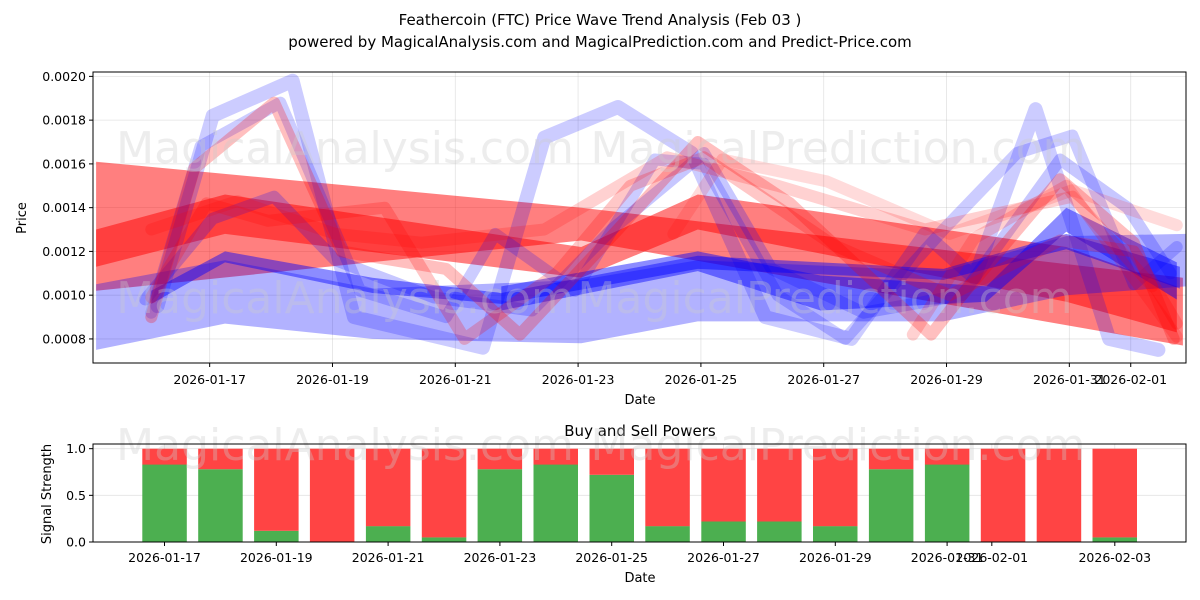  What do you see at coordinates (276, 557) in the screenshot?
I see `powers-x-tick-label: 2026-01-19` at bounding box center [276, 557].